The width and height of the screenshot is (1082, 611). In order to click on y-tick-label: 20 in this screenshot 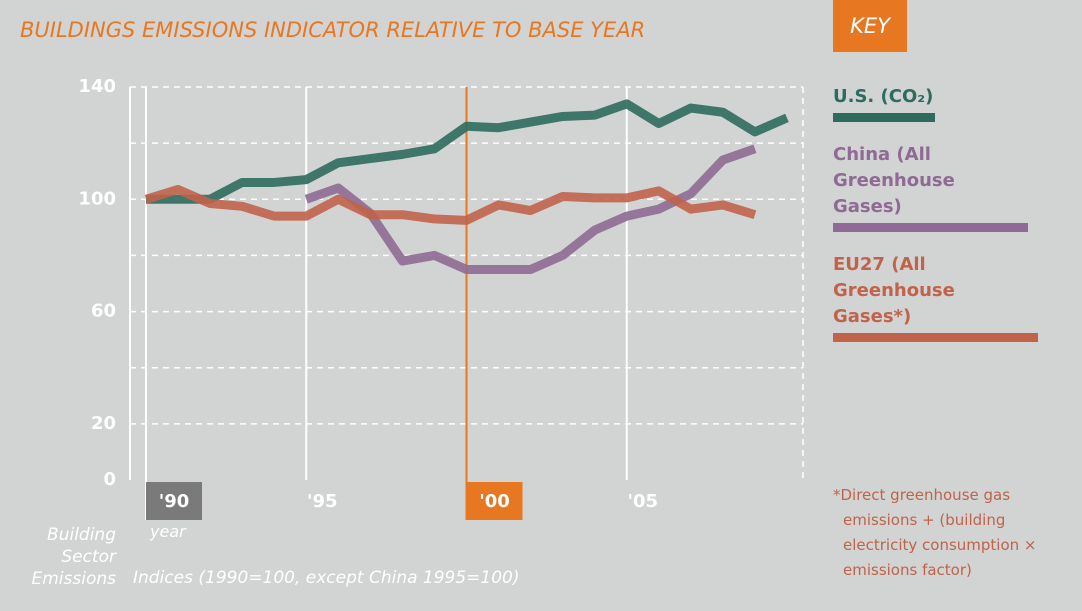, I will do `click(103, 423)`.